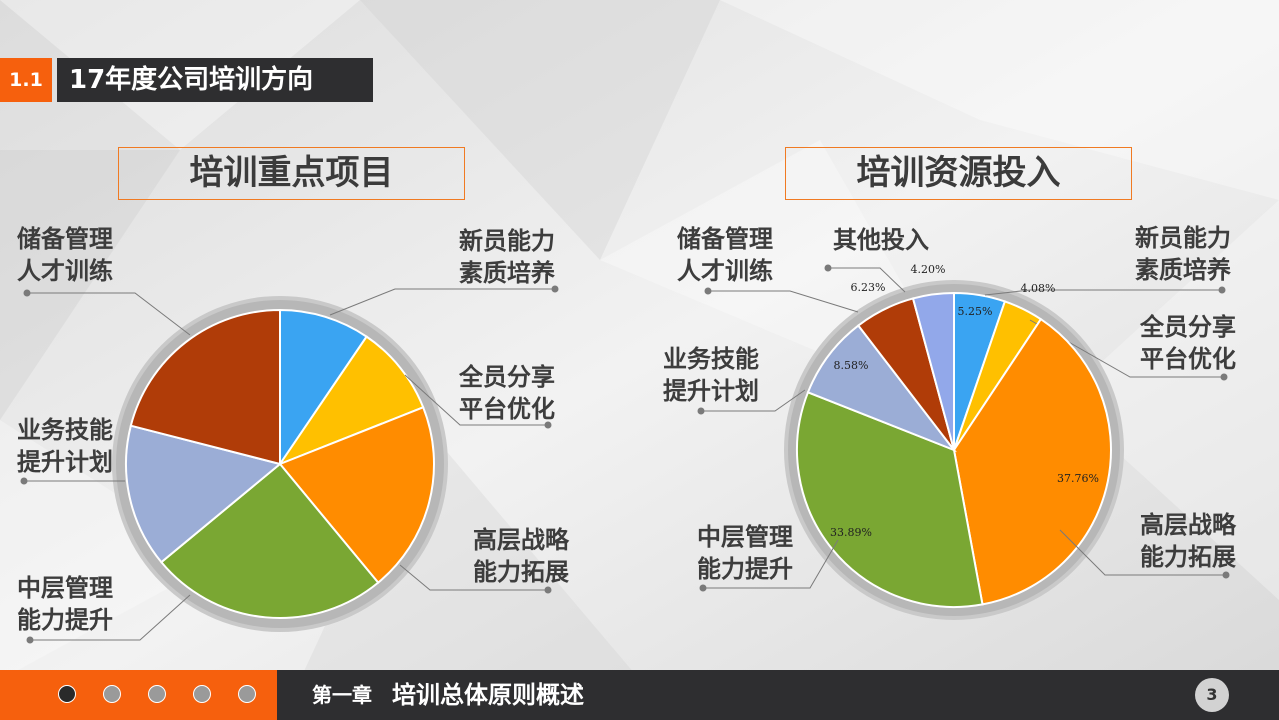 This screenshot has width=1279, height=720. I want to click on chapter-title: 培训总体原则概述, so click(488, 695).